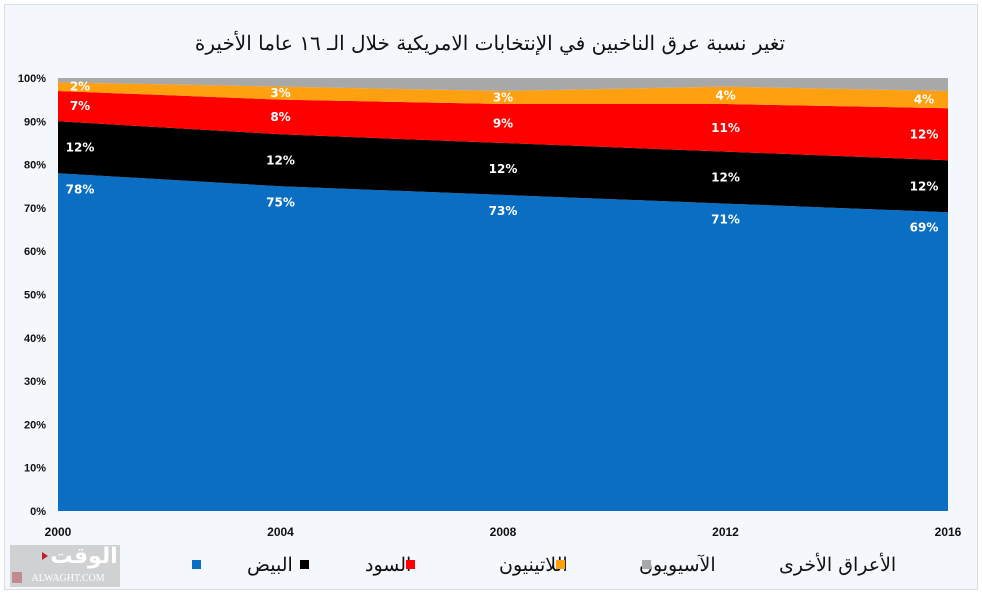 This screenshot has width=982, height=594. Describe the element at coordinates (280, 202) in the screenshot. I see `data-label: 75%` at that location.